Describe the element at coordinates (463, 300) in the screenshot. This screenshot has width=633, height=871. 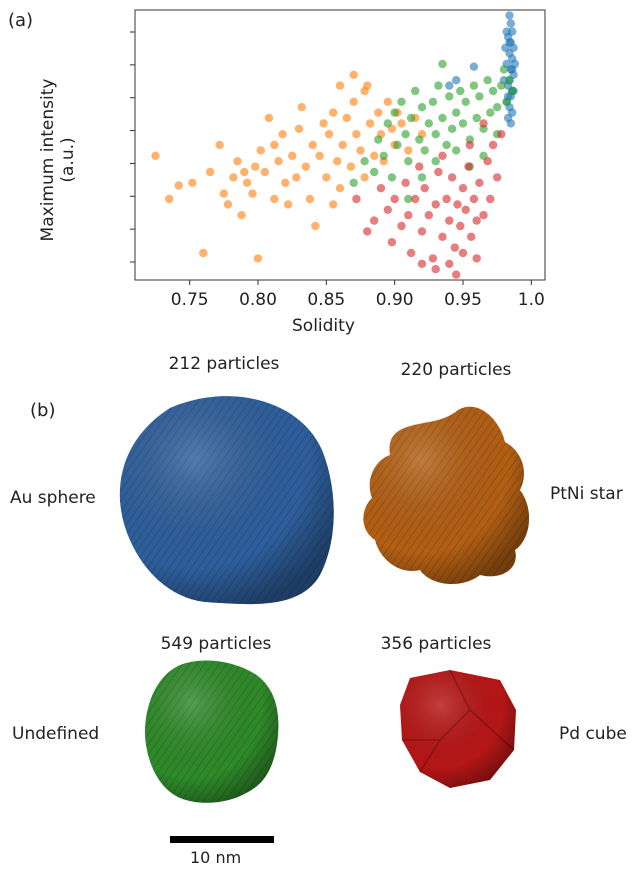
I see `x-tick-label: 0.95` at that location.